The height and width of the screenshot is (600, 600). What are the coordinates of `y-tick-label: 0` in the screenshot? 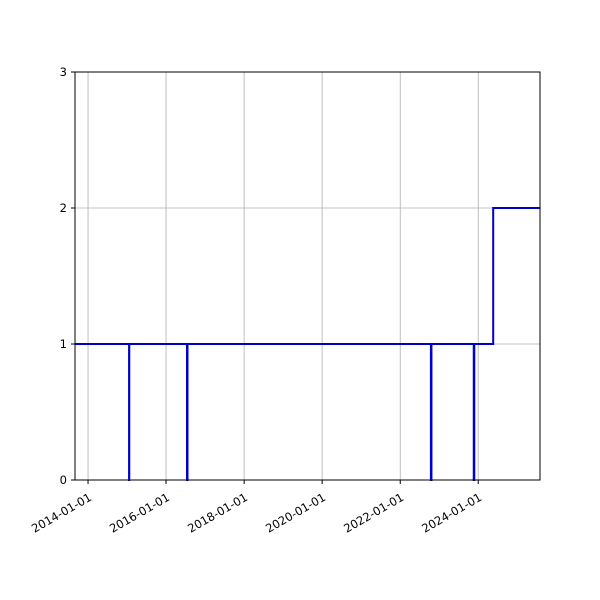 It's located at (63, 480).